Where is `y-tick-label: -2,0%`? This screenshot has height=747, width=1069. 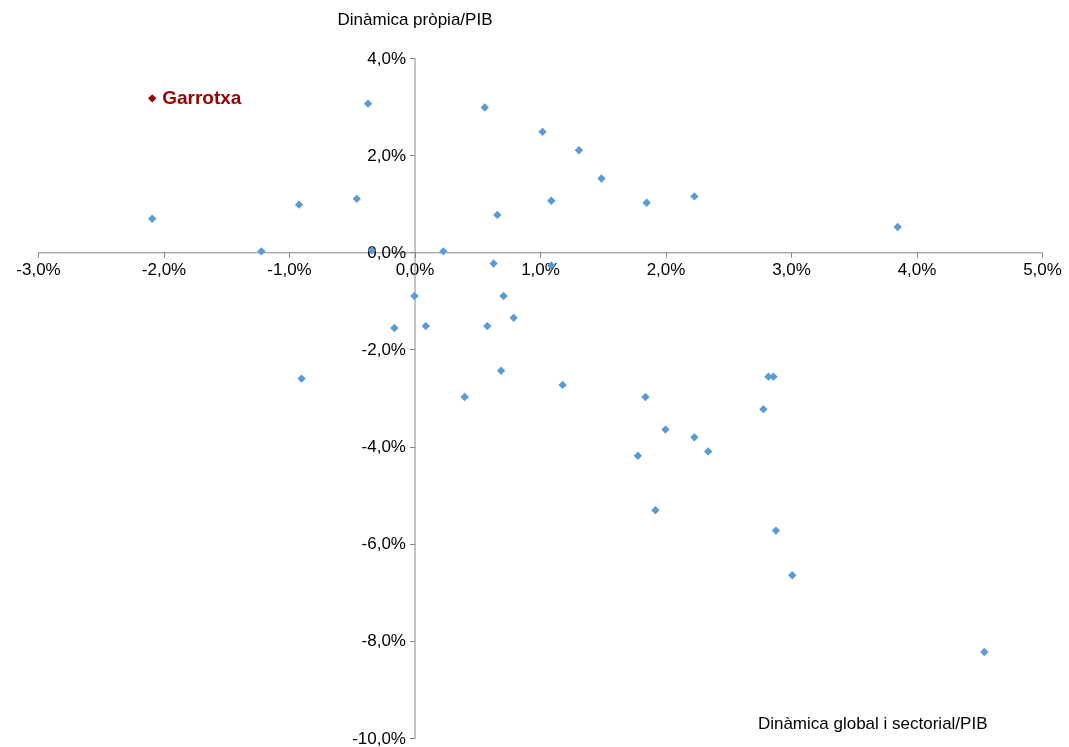 y-tick-label: -2,0% is located at coordinates (383, 349).